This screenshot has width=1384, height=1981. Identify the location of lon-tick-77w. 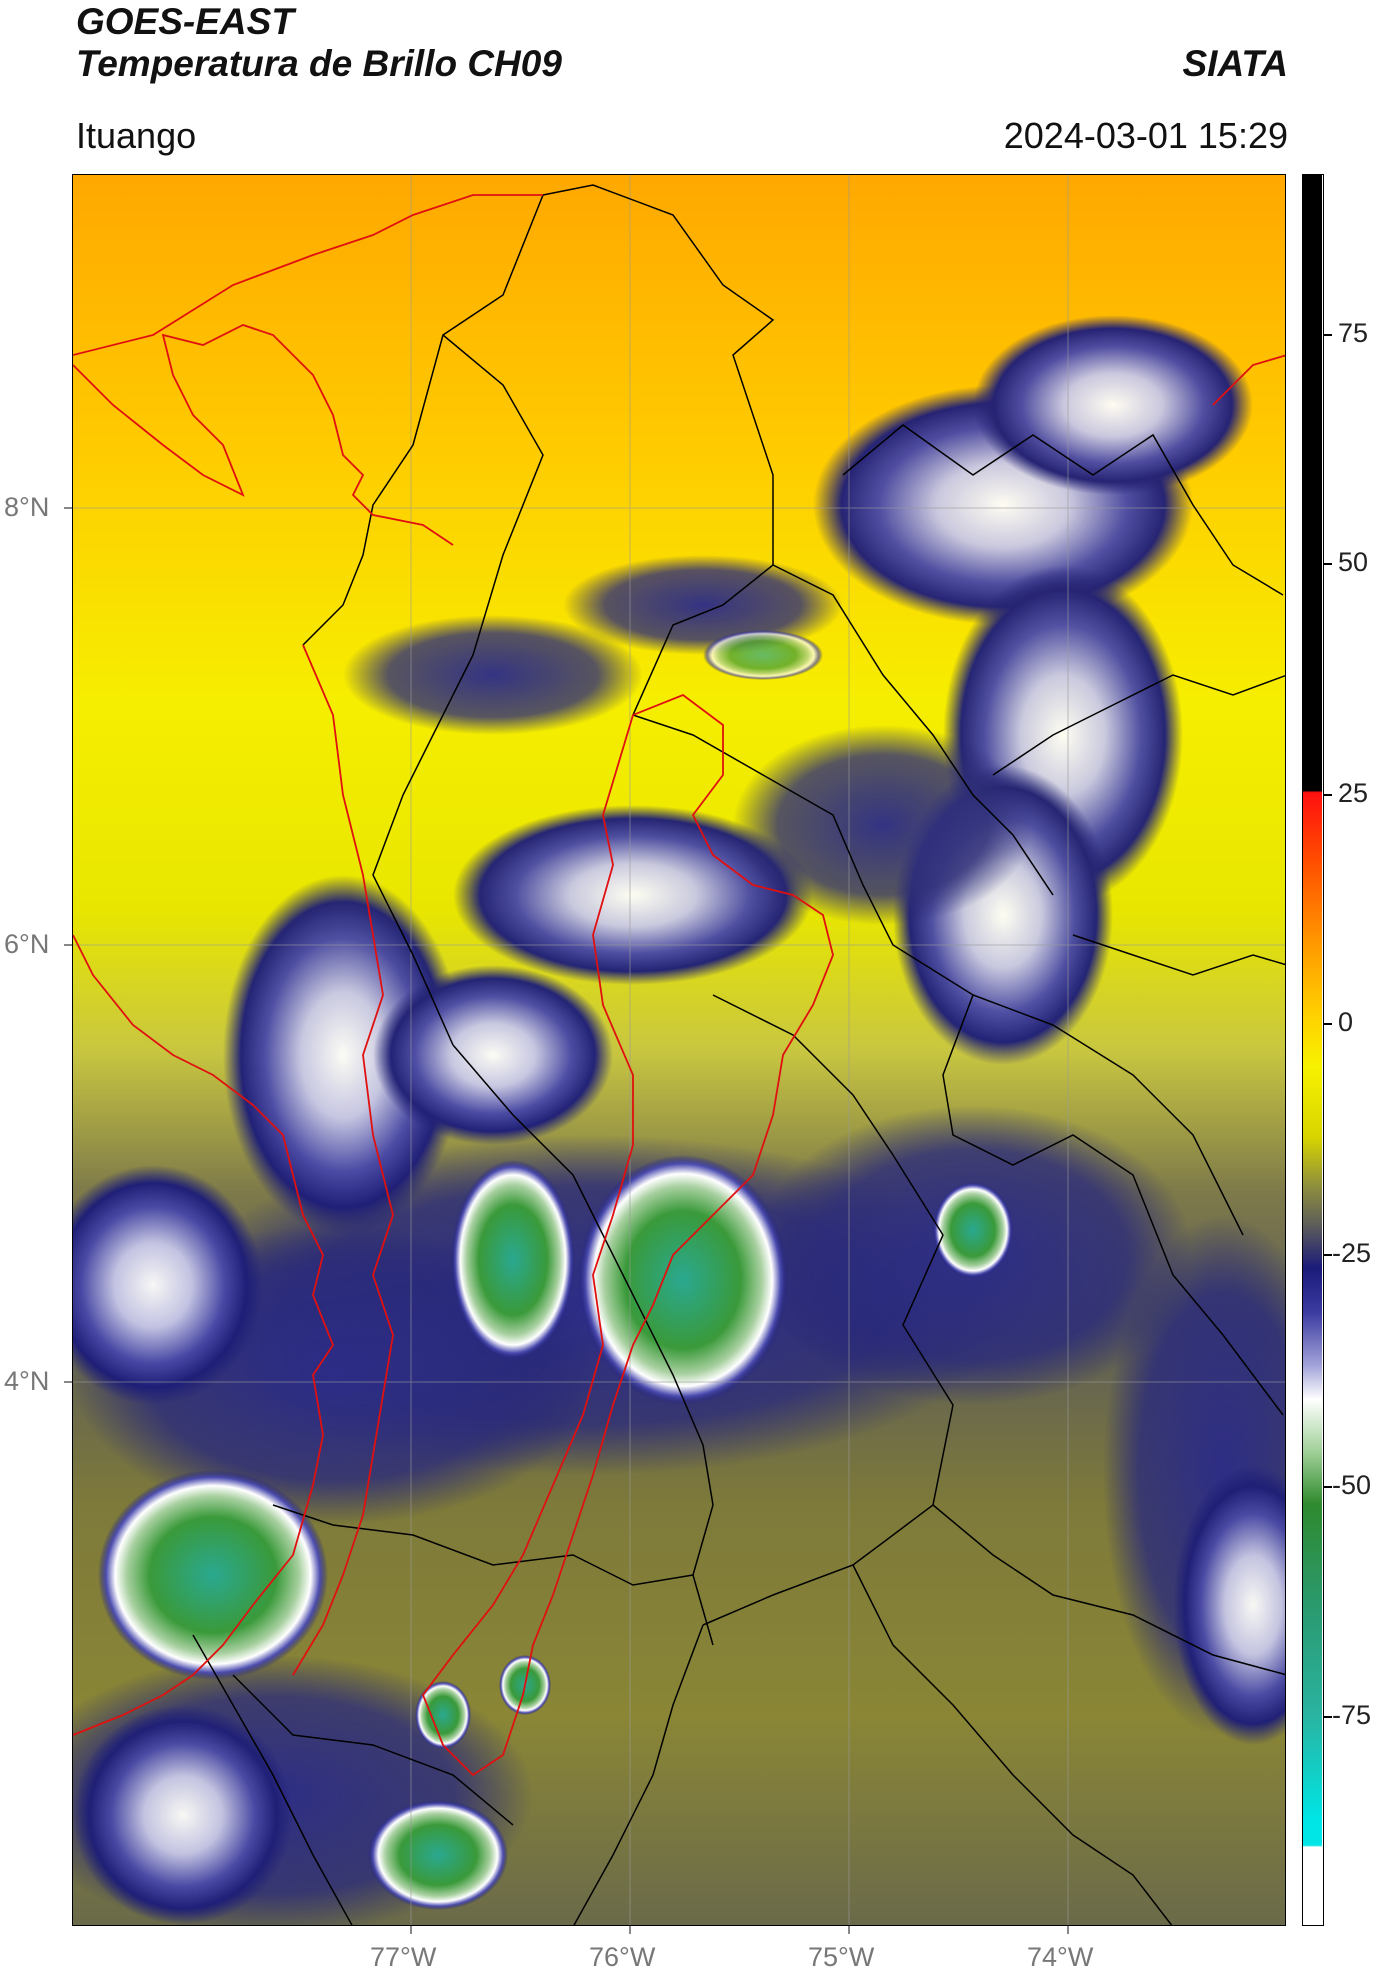
(411, 1930).